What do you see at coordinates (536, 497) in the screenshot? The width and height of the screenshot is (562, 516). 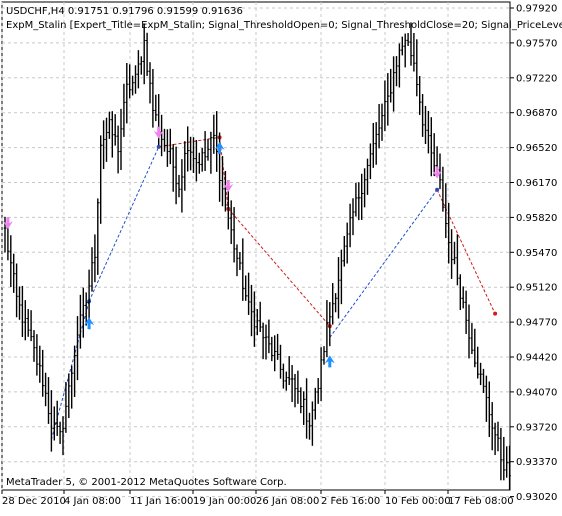 I see `y-tick-label: 0.93020` at bounding box center [536, 497].